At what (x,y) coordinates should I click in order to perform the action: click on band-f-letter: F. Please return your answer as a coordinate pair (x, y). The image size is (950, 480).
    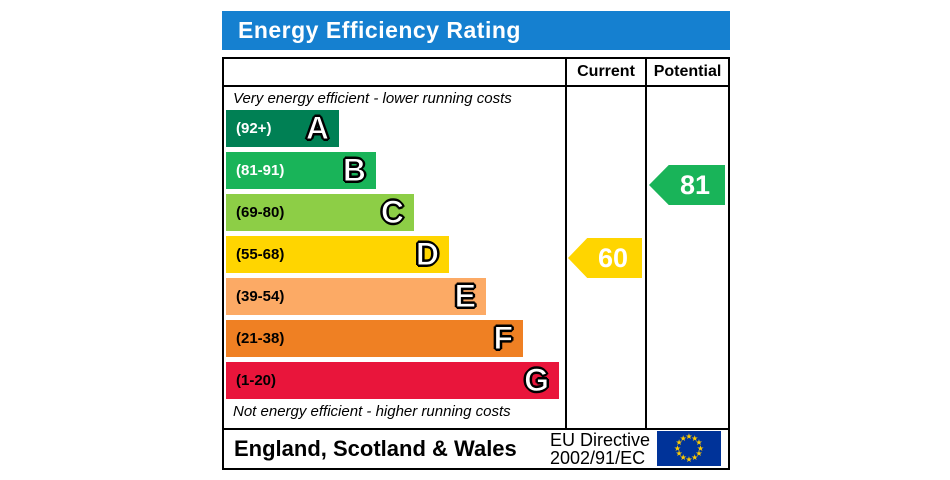
    Looking at the image, I should click on (503, 338).